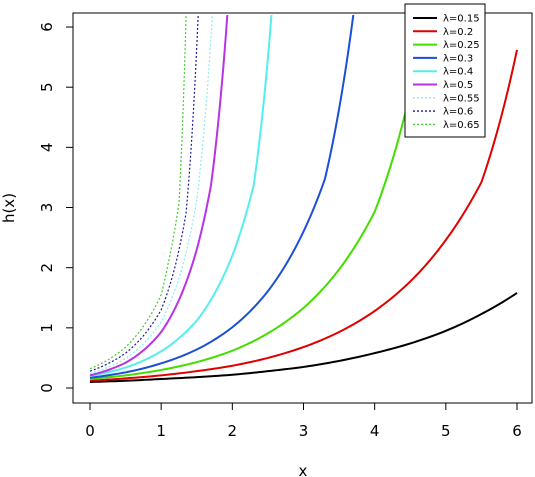 This screenshot has width=535, height=477. What do you see at coordinates (233, 431) in the screenshot?
I see `x-tick-label: 2` at bounding box center [233, 431].